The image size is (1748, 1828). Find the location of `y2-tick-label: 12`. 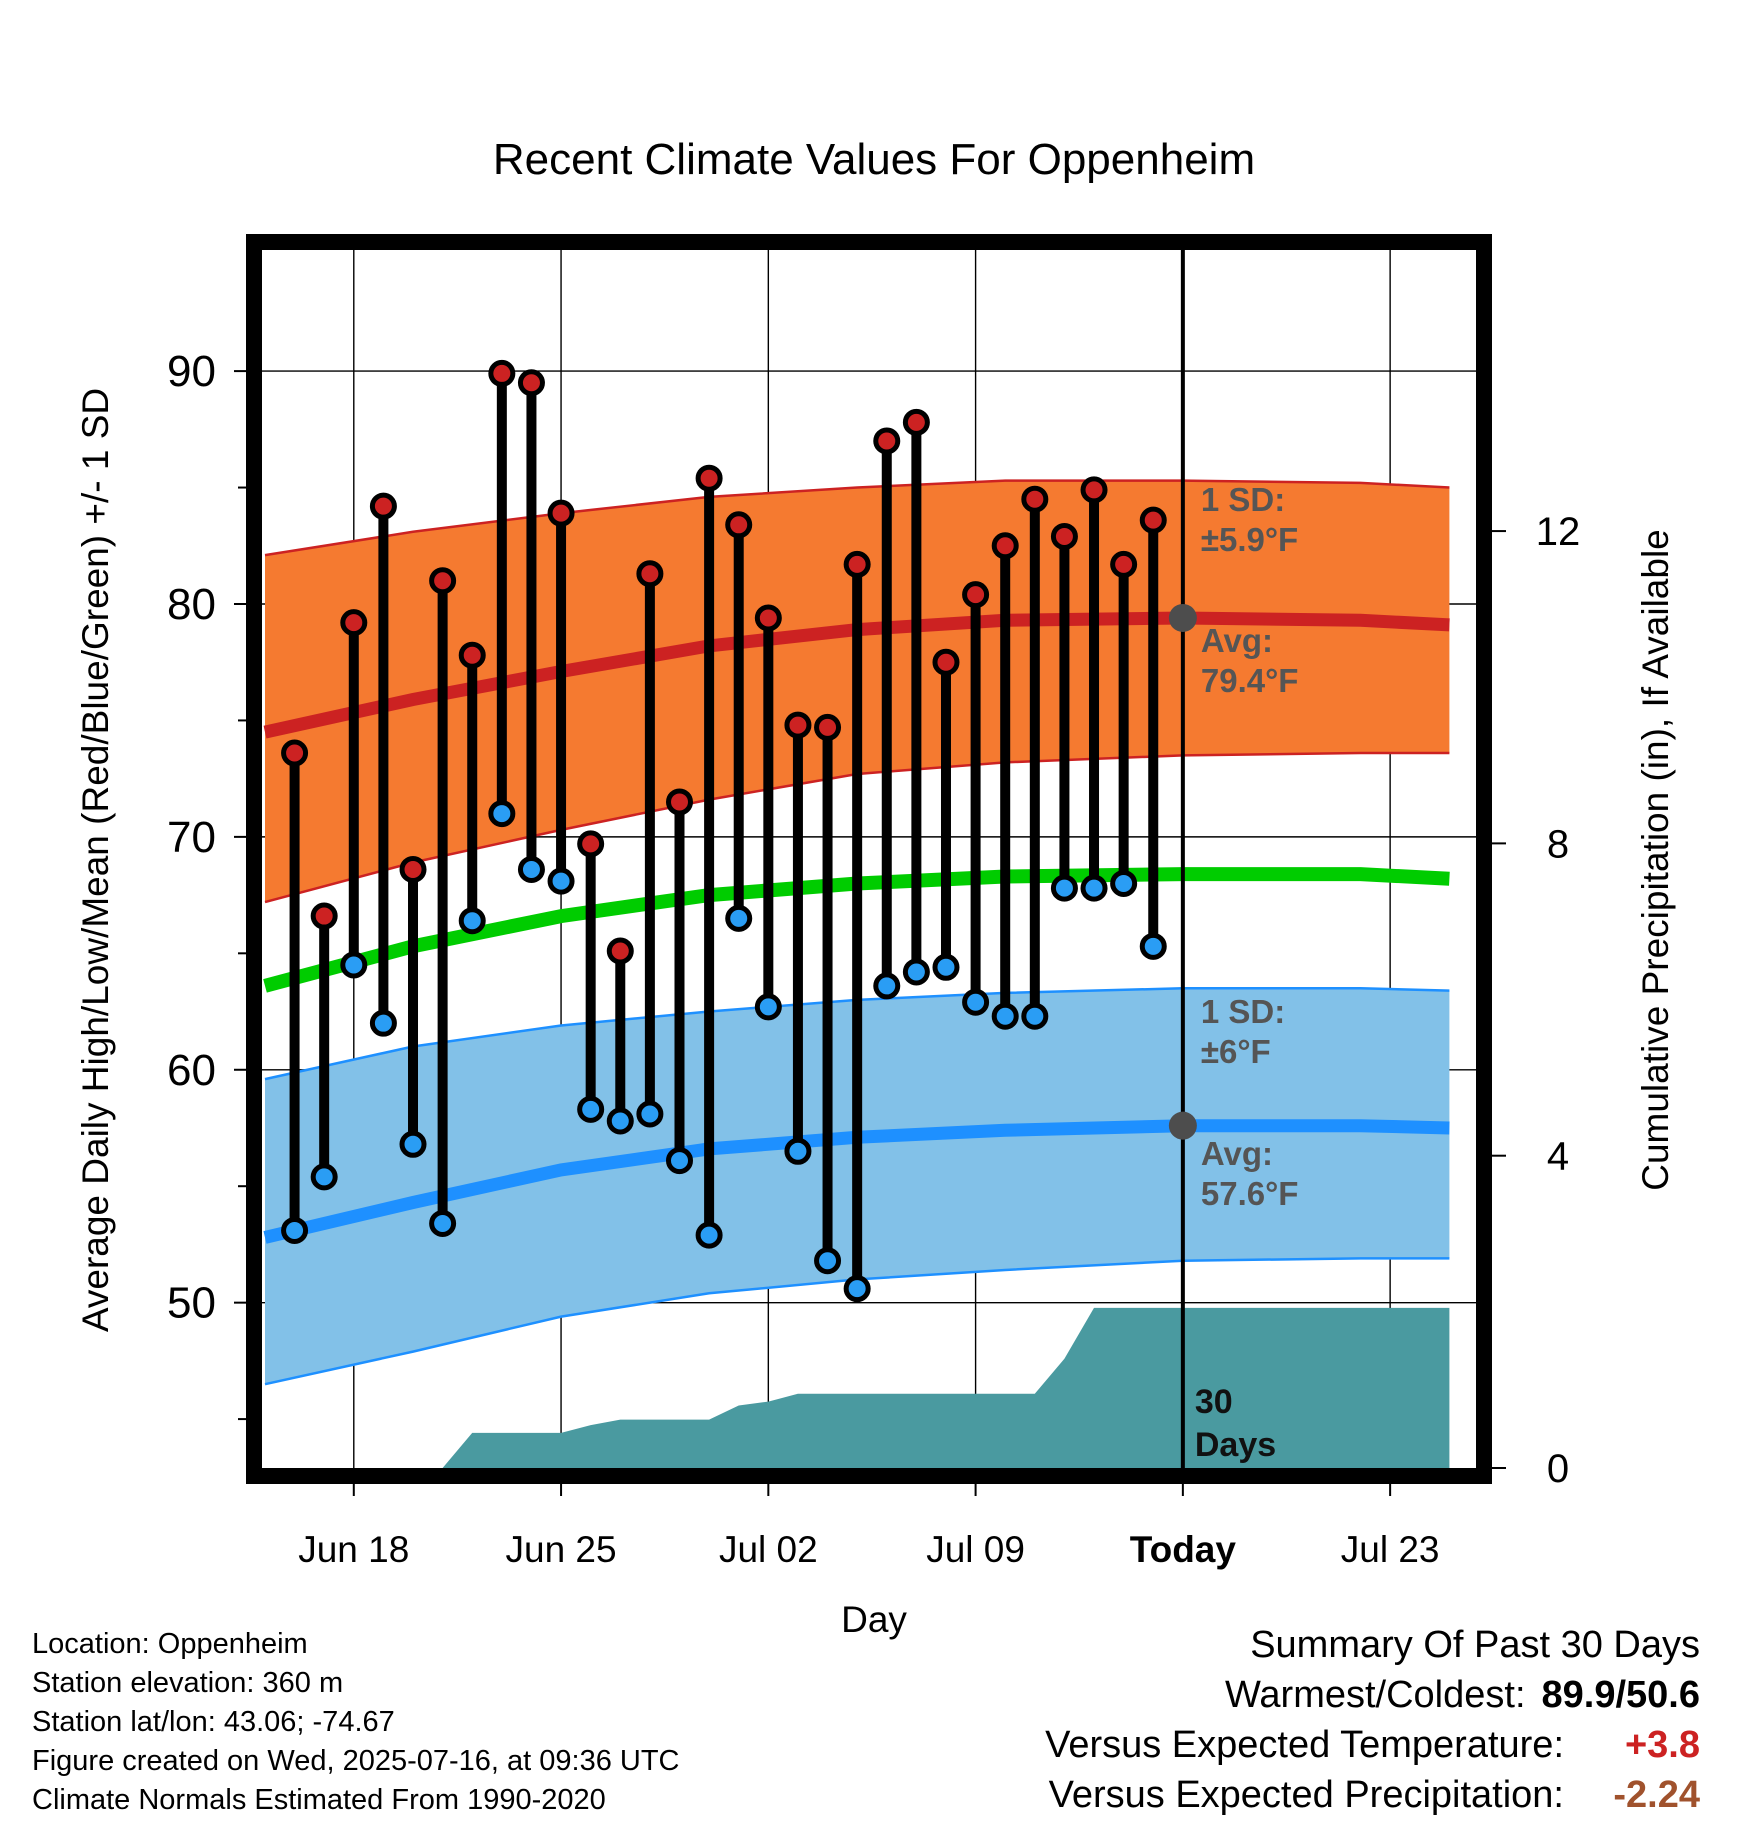

y2-tick-label: 12 is located at coordinates (1558, 532).